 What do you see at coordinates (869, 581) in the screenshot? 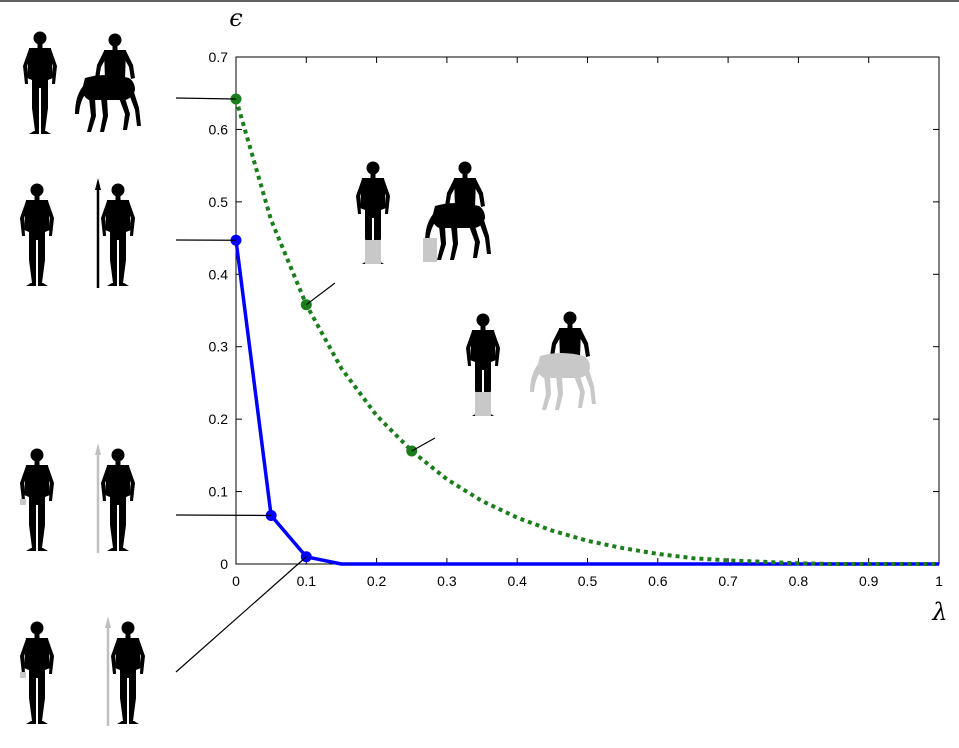
I see `x-tick-label: 0.9` at bounding box center [869, 581].